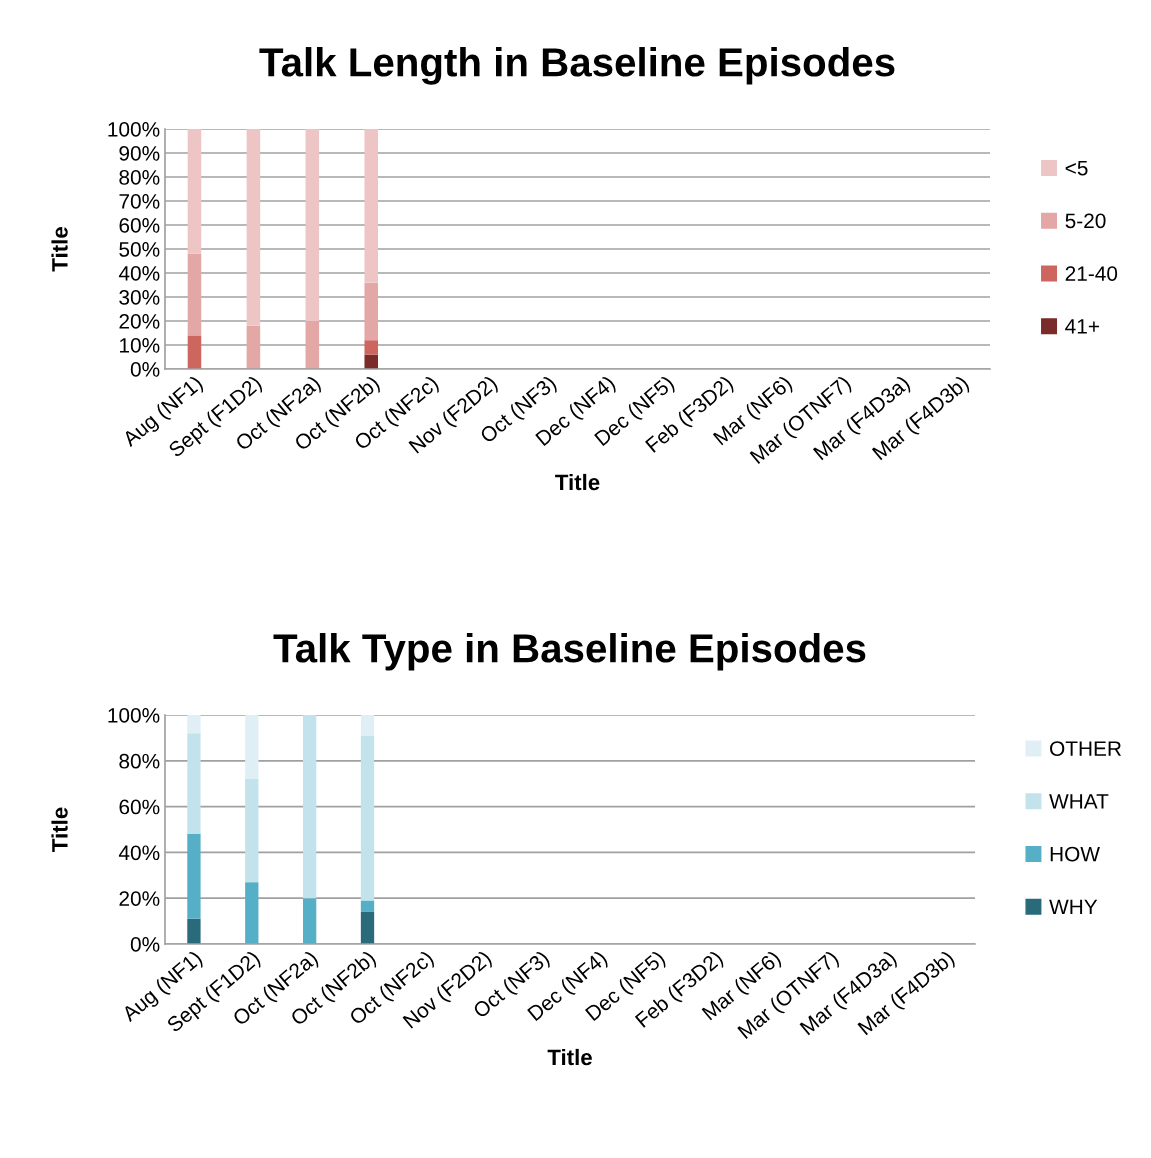  I want to click on legend-label: 41+, so click(1082, 326).